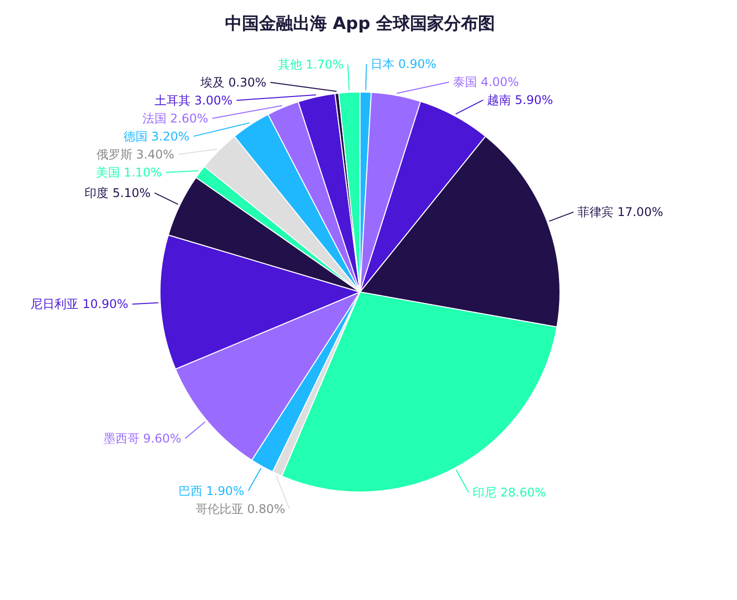 Image resolution: width=737 pixels, height=600 pixels. I want to click on chart-title: 中国金融出海 App 全球国家分布图, so click(360, 24).